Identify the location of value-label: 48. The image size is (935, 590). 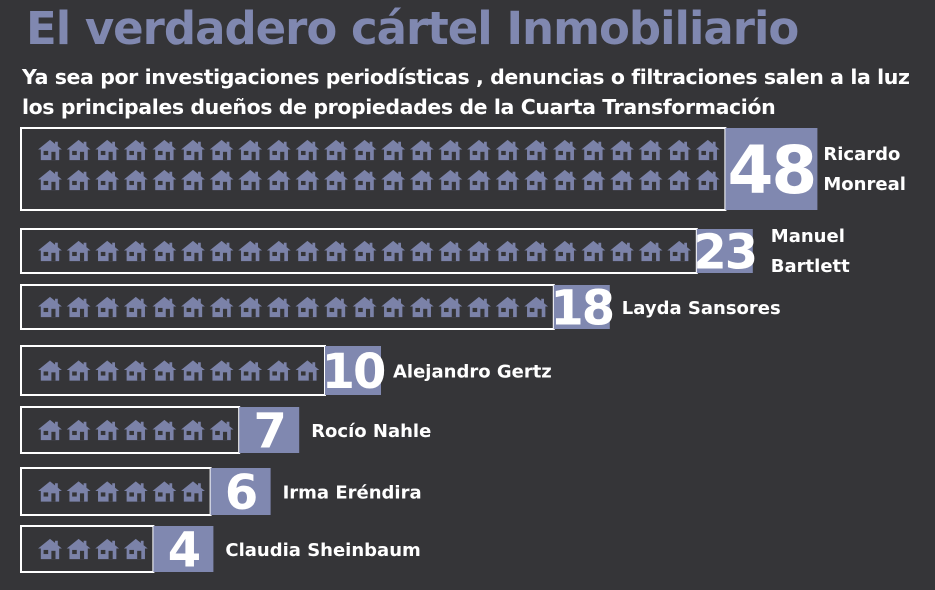
(771, 170).